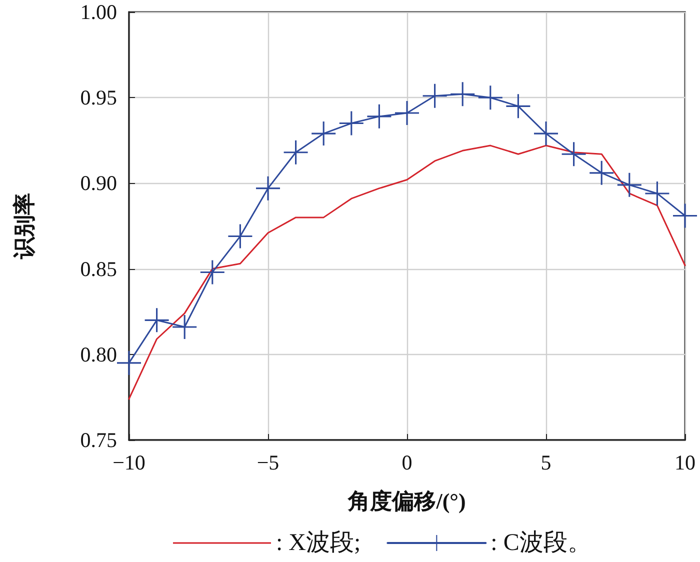  Describe the element at coordinates (685, 462) in the screenshot. I see `x-tick-label: 10` at that location.